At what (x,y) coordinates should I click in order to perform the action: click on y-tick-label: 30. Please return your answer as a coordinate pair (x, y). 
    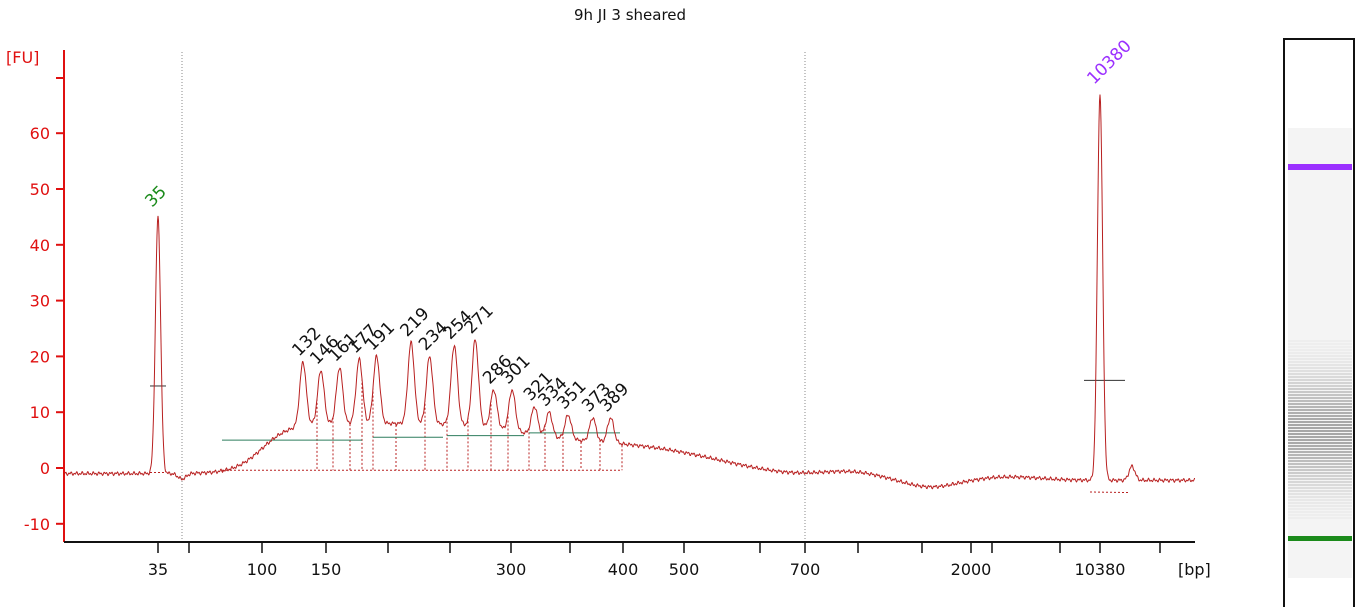
    Looking at the image, I should click on (40, 301).